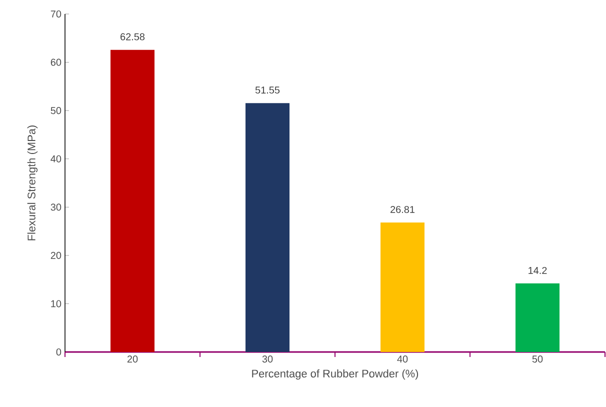  What do you see at coordinates (56, 158) in the screenshot?
I see `y-tick-label: 40` at bounding box center [56, 158].